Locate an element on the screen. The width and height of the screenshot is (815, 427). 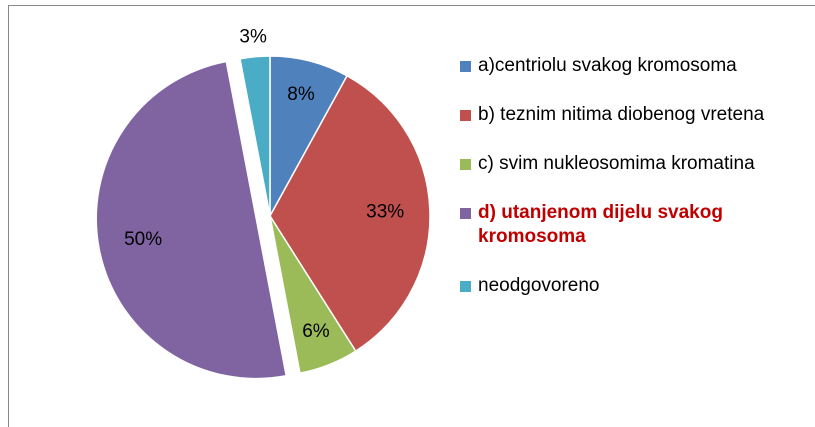
legend-item: b) teznim nitima diobenog vretena is located at coordinates (635, 115).